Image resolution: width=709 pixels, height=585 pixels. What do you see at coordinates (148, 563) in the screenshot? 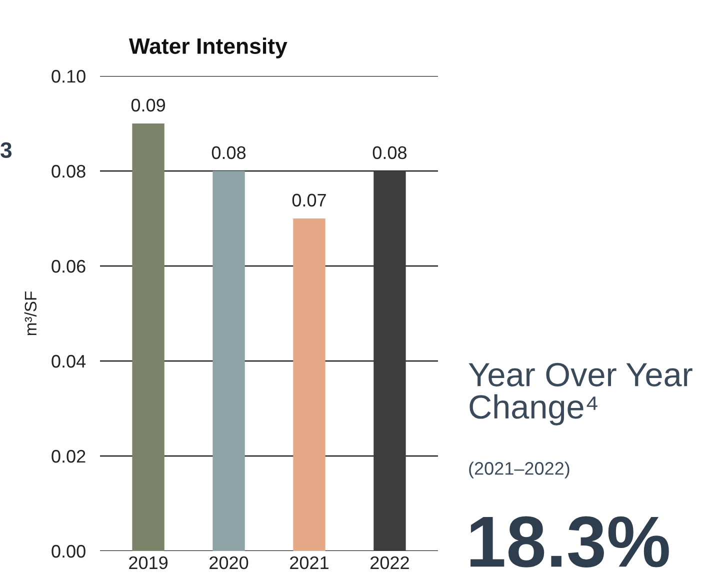
I see `x-tick-label: 2019` at bounding box center [148, 563].